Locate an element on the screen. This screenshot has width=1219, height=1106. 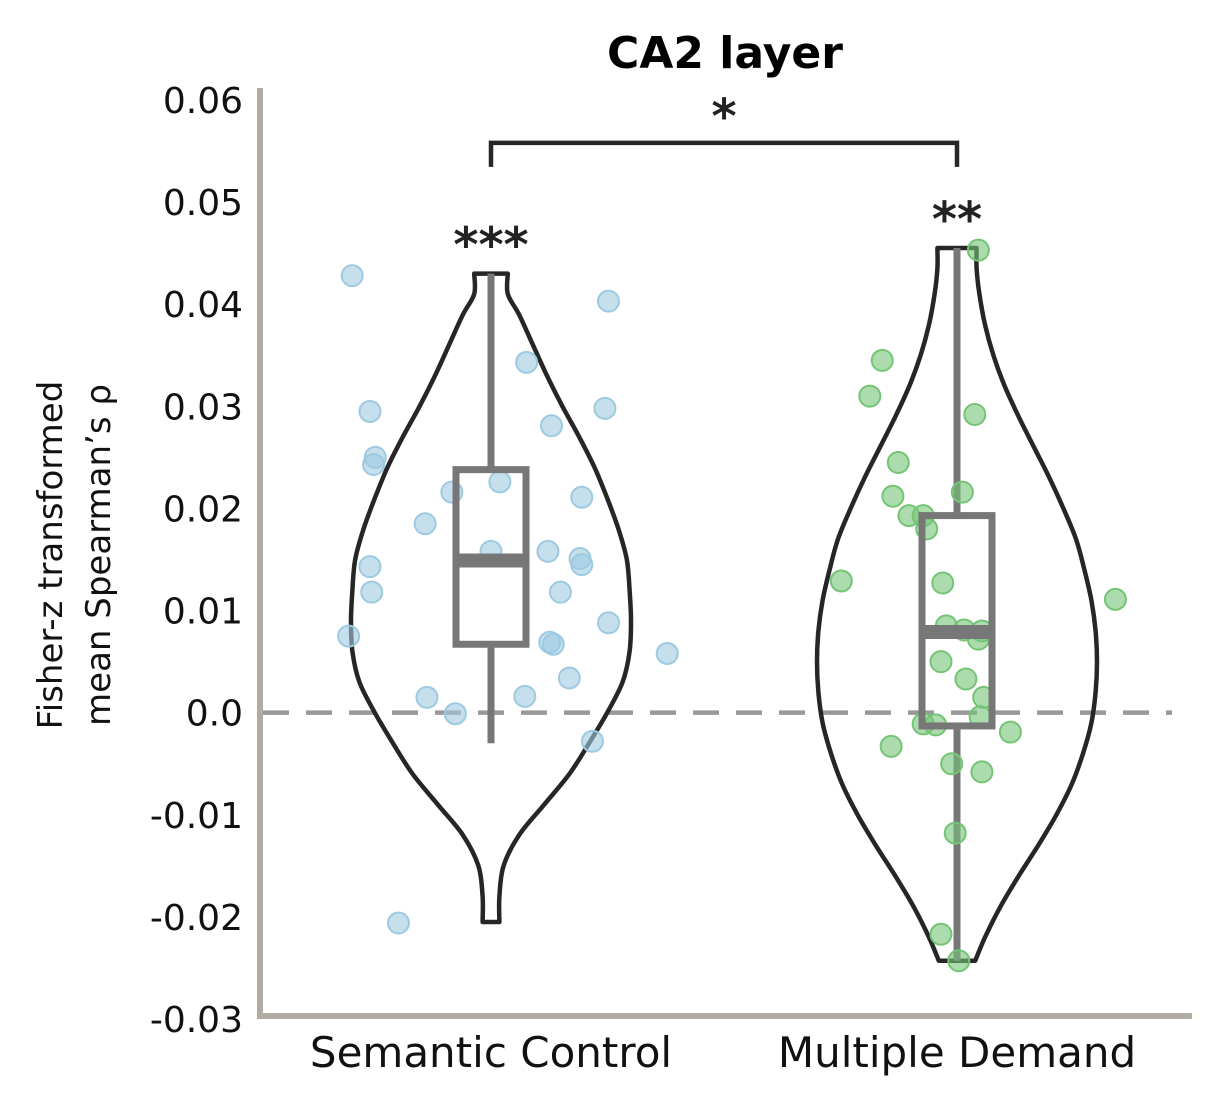
y-tick-label: -0.02 is located at coordinates (196, 918).